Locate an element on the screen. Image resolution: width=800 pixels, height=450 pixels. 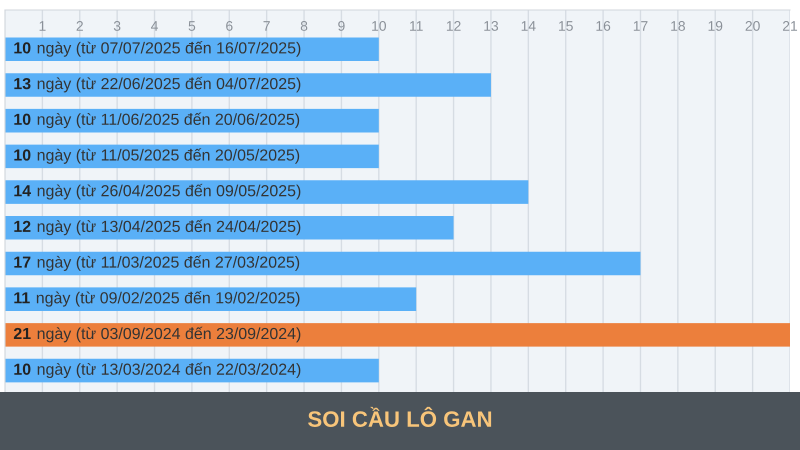
y-tick-label: 14 ngày (từ 26/04/2025 đến 09/05/2025) is located at coordinates (157, 192).